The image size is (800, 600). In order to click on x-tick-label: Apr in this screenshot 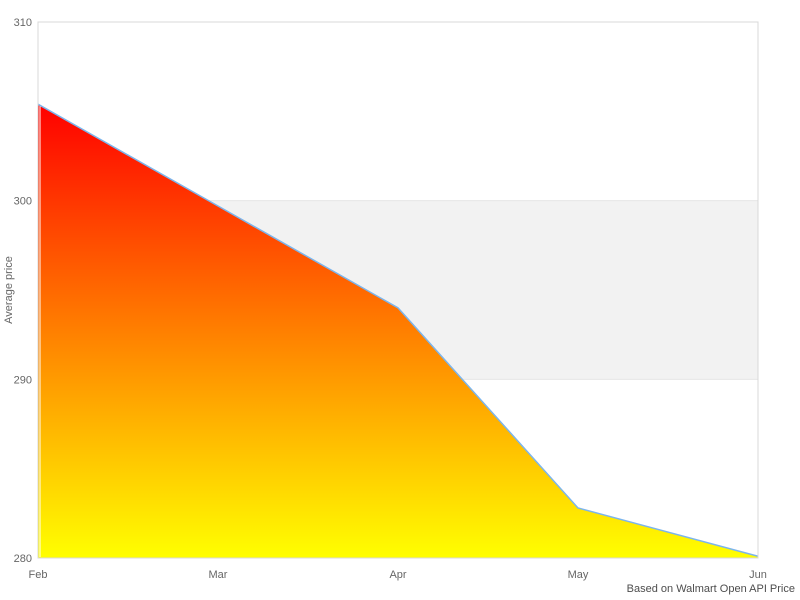, I will do `click(397, 575)`.